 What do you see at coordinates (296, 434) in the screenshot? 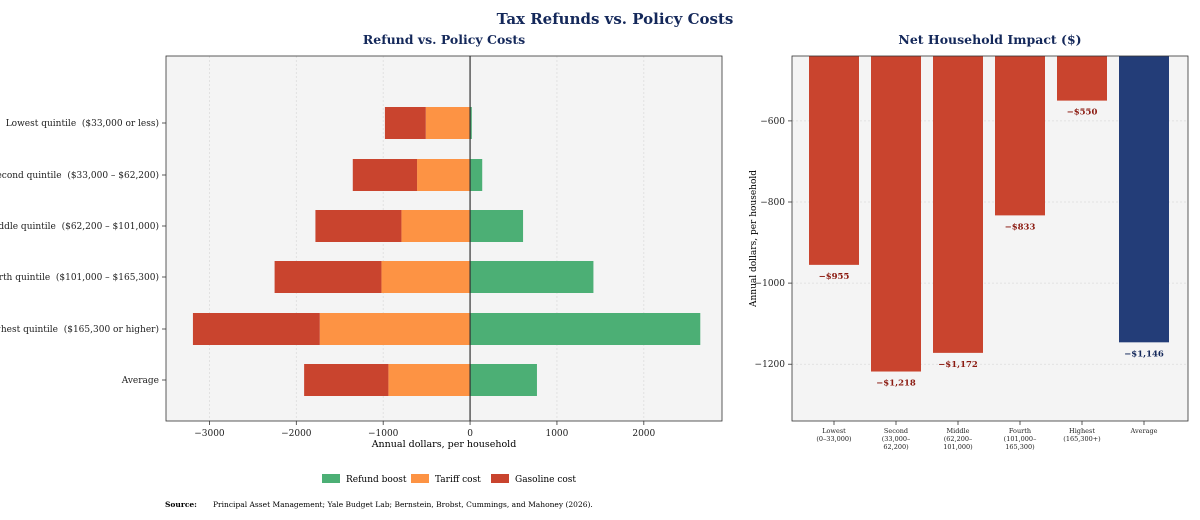
I see `x-tick-label: −2000` at bounding box center [296, 434].